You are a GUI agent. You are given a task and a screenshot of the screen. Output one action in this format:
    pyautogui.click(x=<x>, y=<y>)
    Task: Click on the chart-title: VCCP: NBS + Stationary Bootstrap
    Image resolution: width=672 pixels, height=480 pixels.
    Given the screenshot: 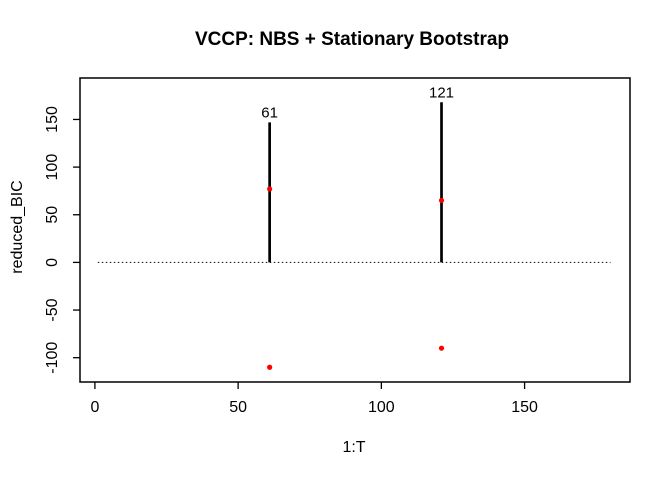 What is the action you would take?
    pyautogui.click(x=352, y=39)
    